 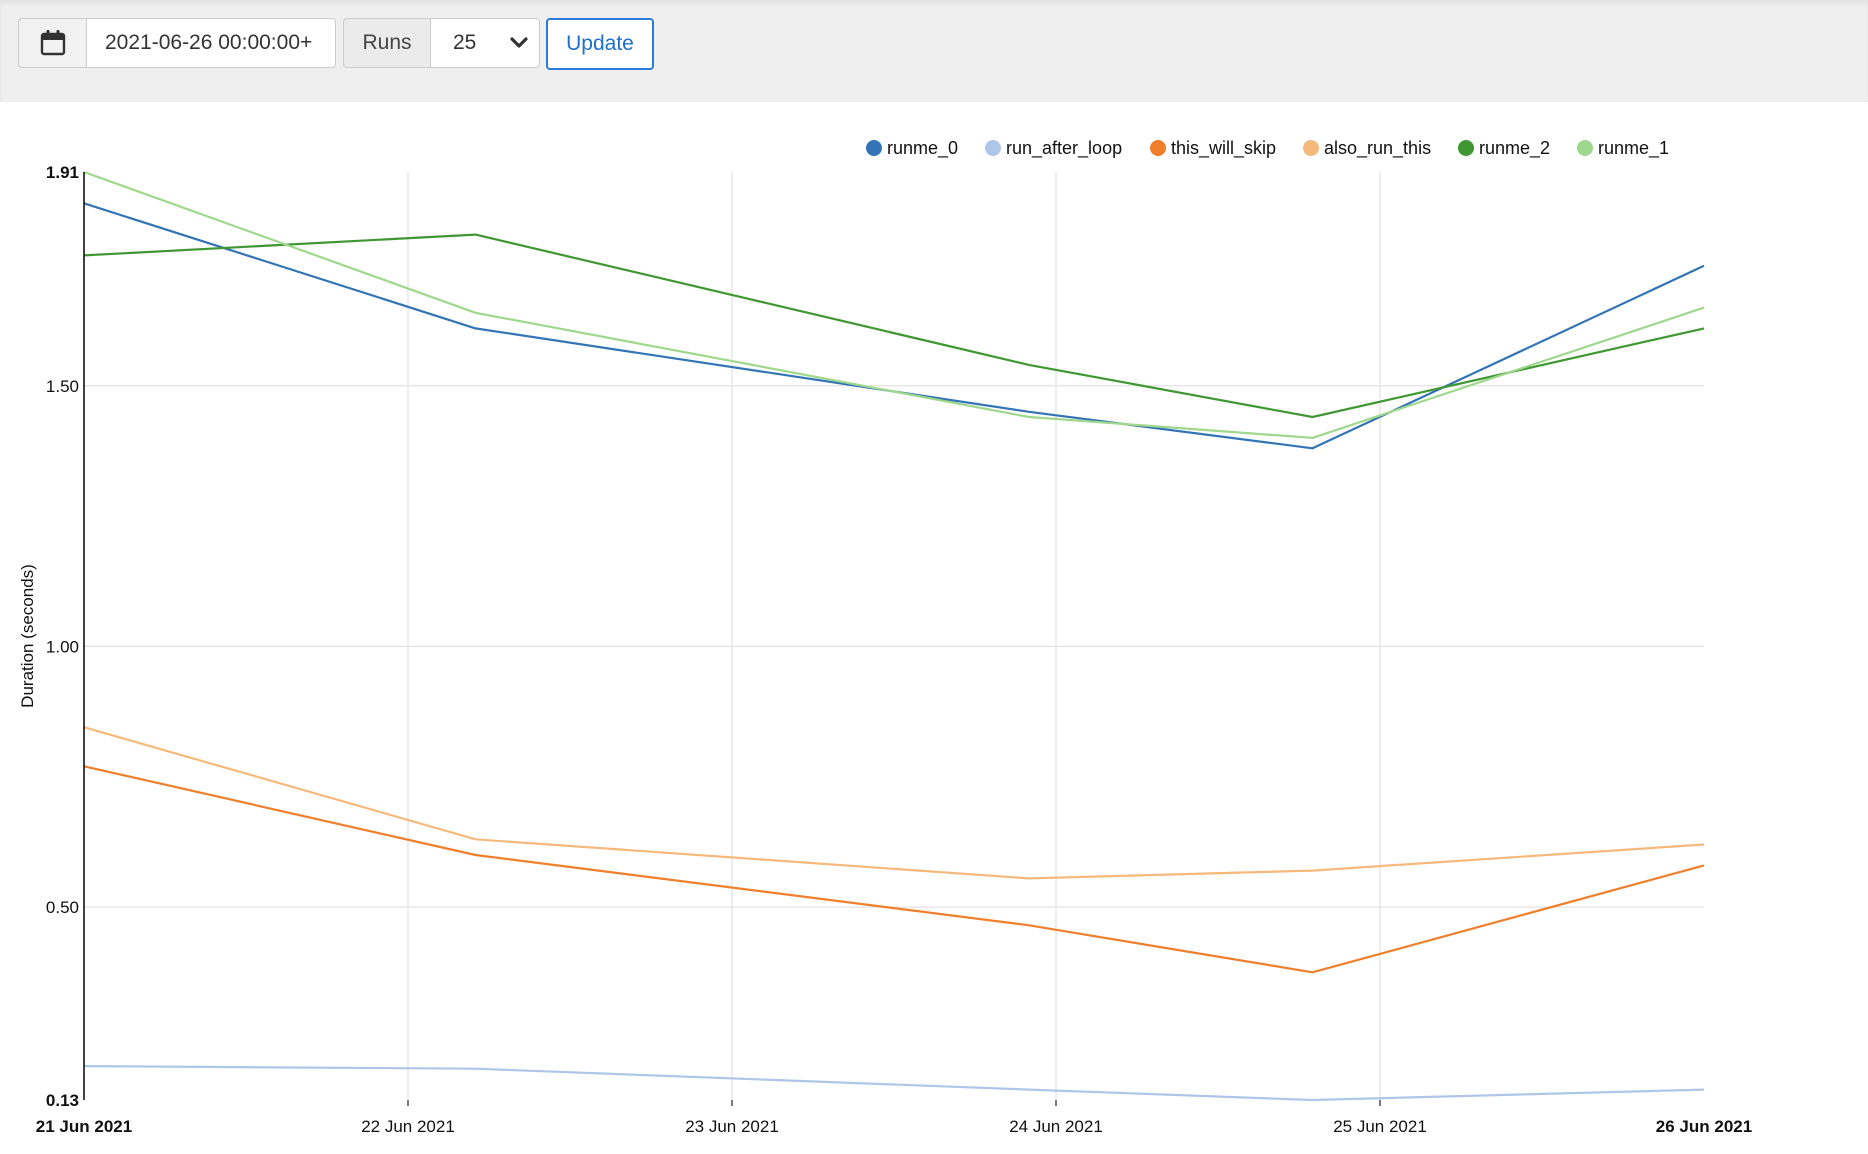 I want to click on legend-label: runme_2, so click(x=1514, y=148).